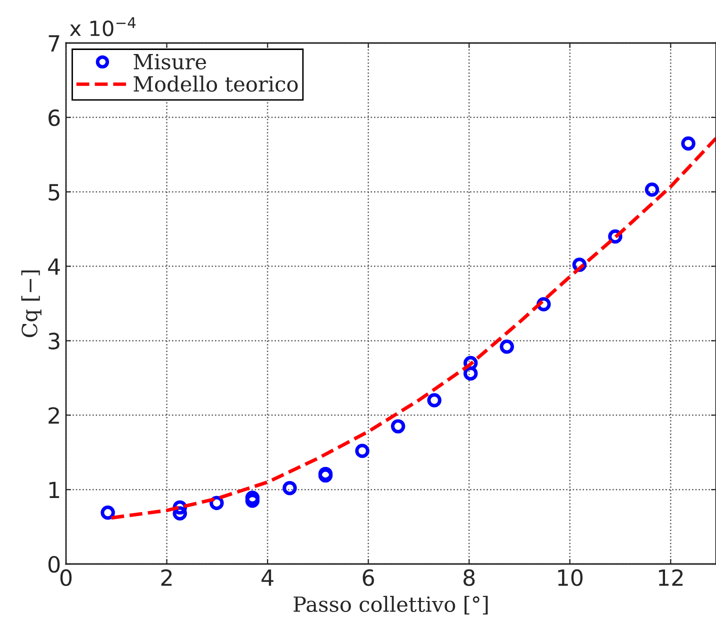 The image size is (716, 623). What do you see at coordinates (268, 578) in the screenshot?
I see `x-tick-label: 4` at bounding box center [268, 578].